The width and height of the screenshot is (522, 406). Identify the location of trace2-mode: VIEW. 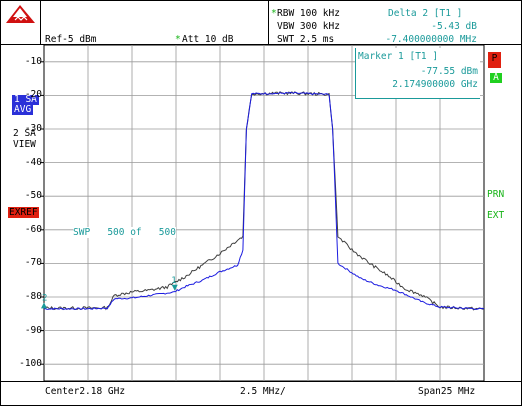
(24, 144).